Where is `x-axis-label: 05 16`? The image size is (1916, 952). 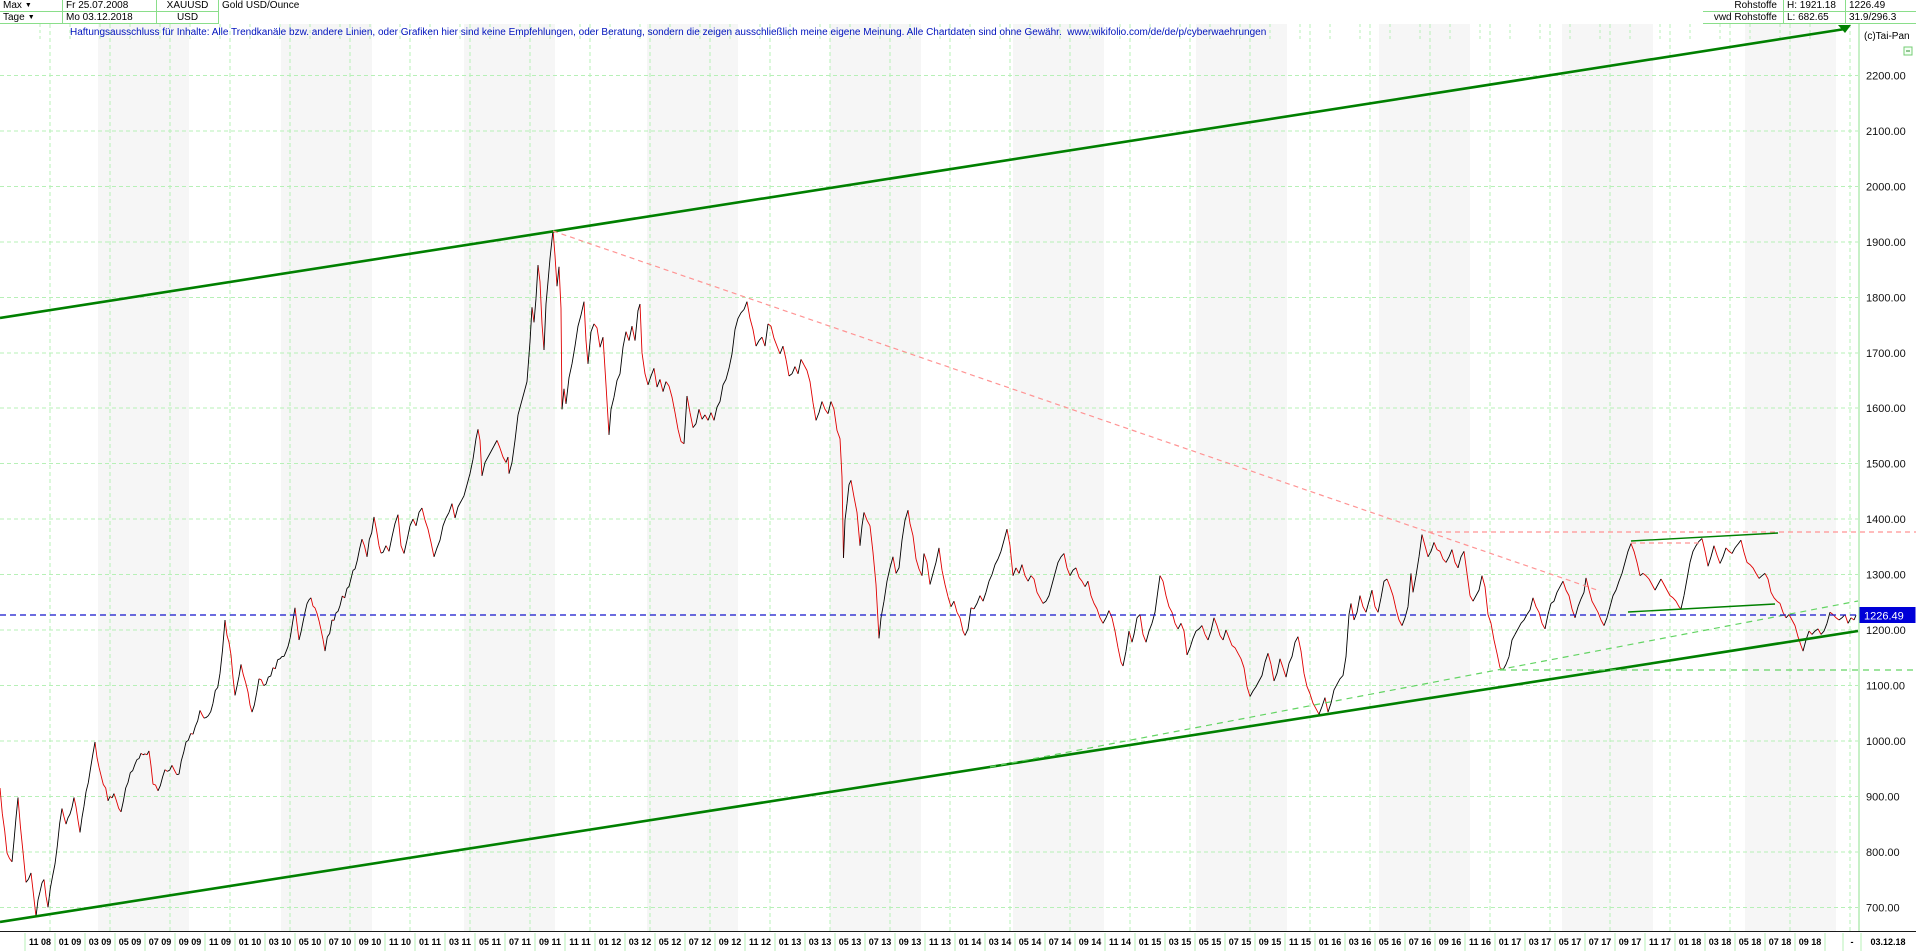 x-axis-label: 05 16 is located at coordinates (1390, 942).